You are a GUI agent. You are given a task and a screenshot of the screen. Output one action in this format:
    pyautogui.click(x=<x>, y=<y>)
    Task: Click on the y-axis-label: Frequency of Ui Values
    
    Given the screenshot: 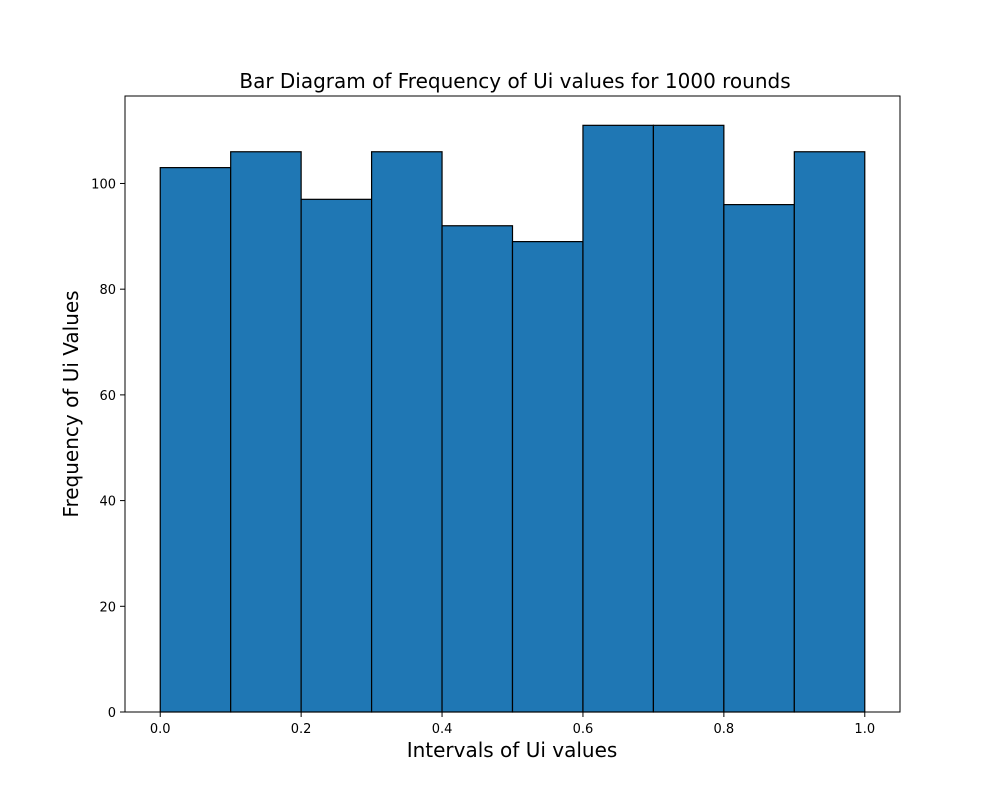 What is the action you would take?
    pyautogui.click(x=71, y=403)
    